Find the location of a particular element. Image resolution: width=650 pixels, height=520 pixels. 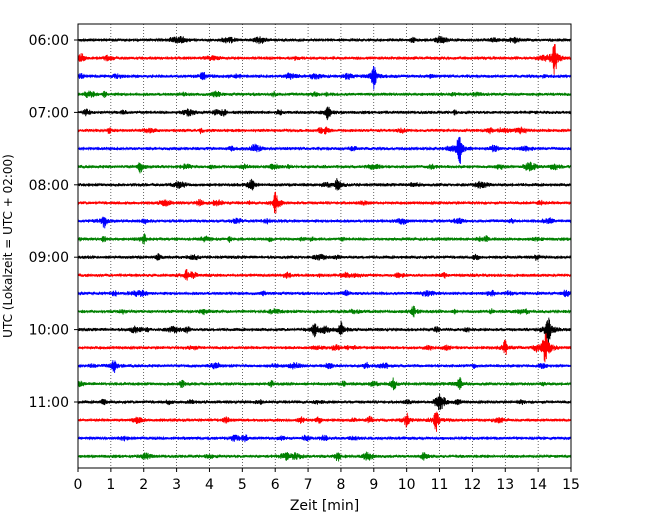

x-tick-label: 8 is located at coordinates (340, 485).